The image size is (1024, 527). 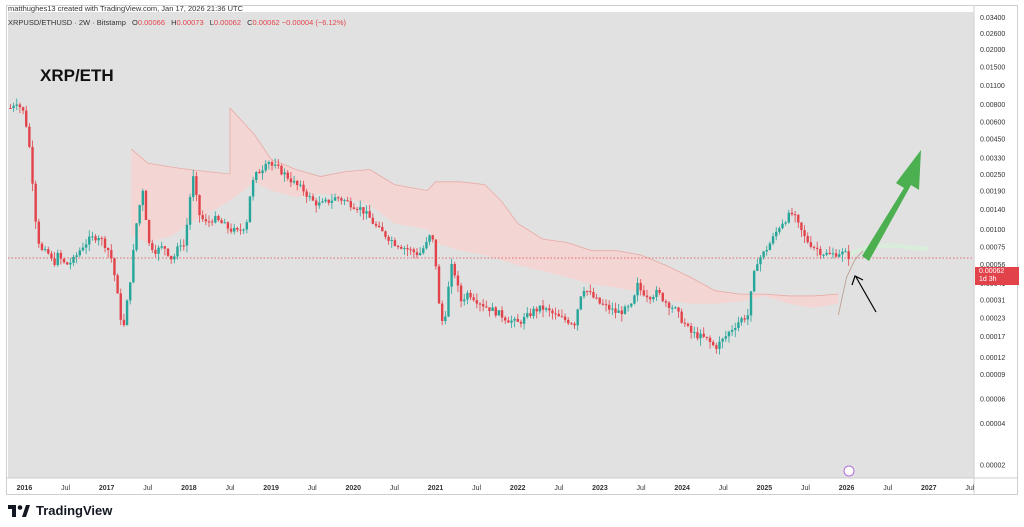 I want to click on y-tick-label: 0.00450, so click(x=992, y=140).